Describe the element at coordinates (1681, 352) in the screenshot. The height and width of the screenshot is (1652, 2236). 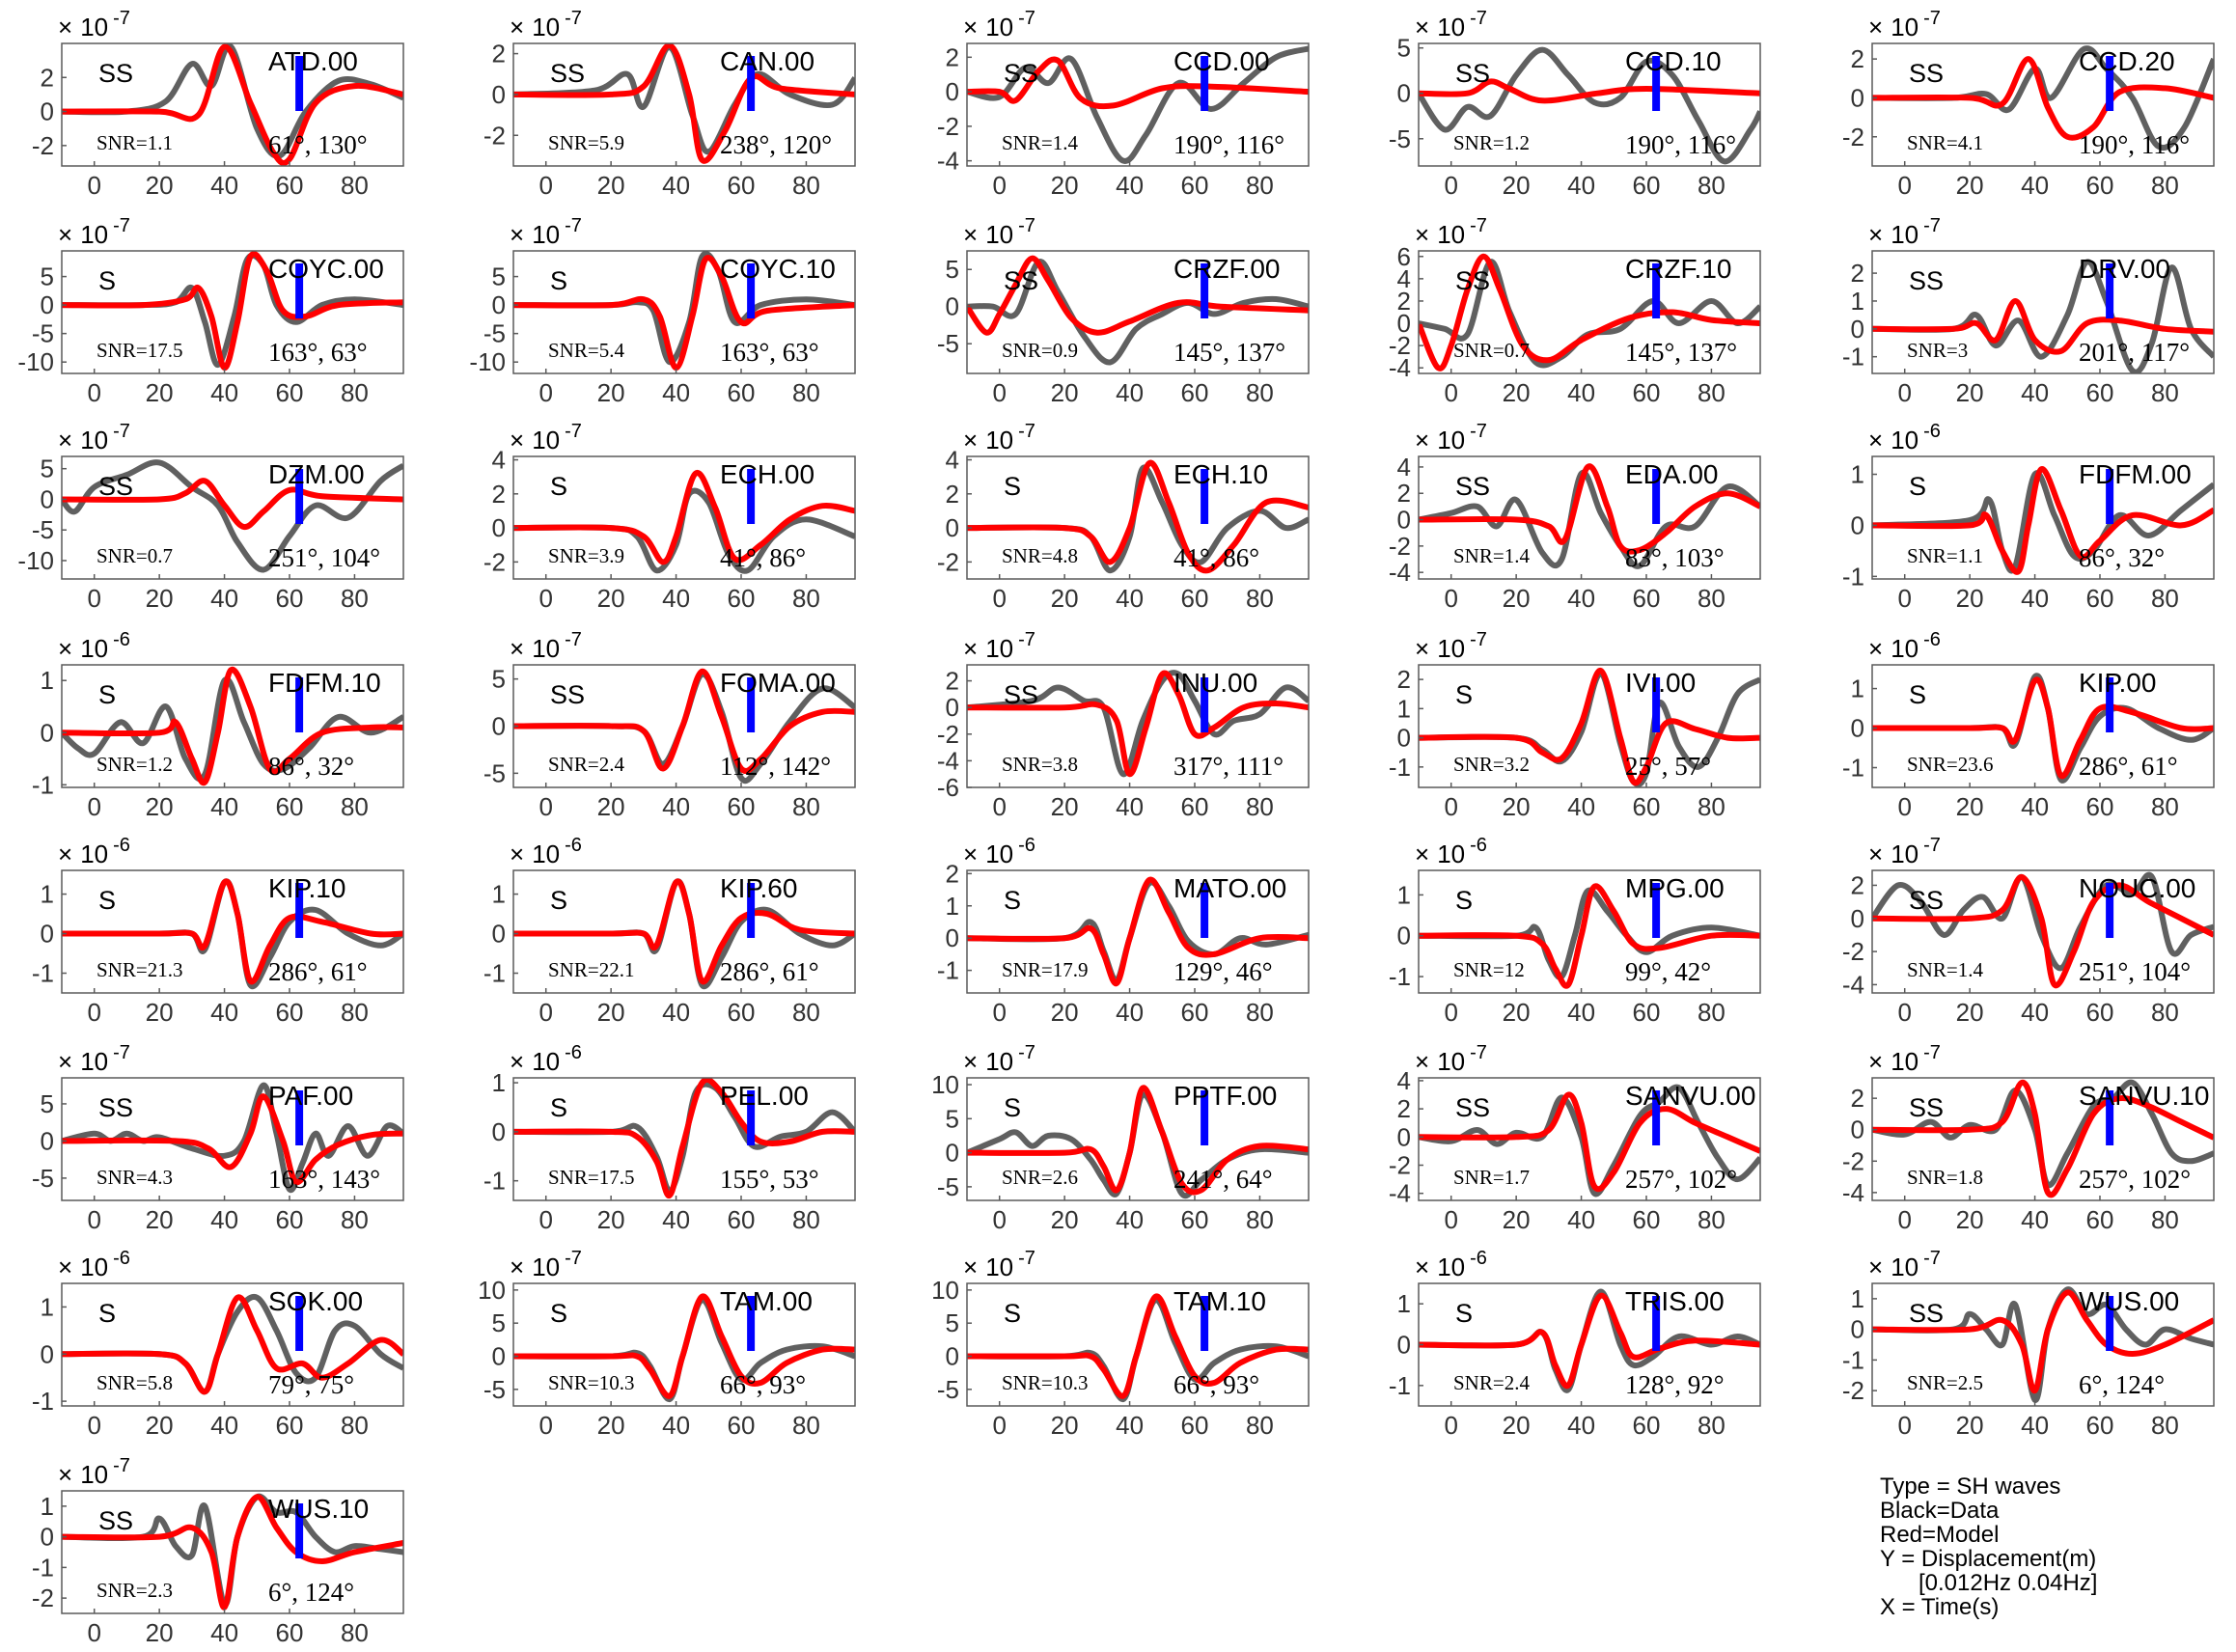
I see `angle-label: 145°, 137°` at that location.